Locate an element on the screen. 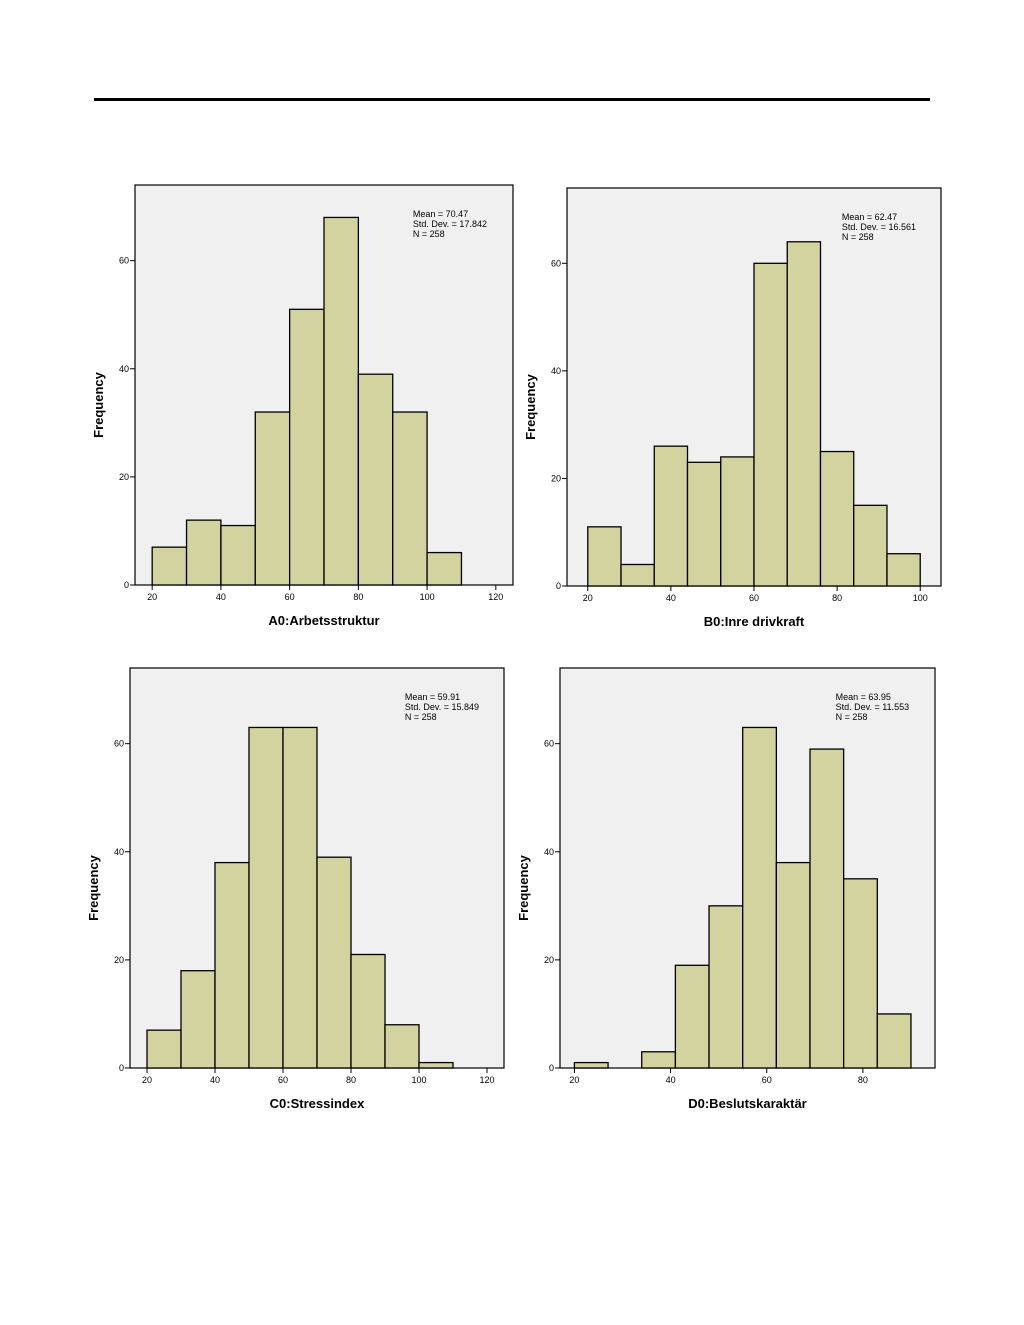 The width and height of the screenshot is (1024, 1325). x-axis-title: B0:Inre drivkraft is located at coordinates (754, 621).